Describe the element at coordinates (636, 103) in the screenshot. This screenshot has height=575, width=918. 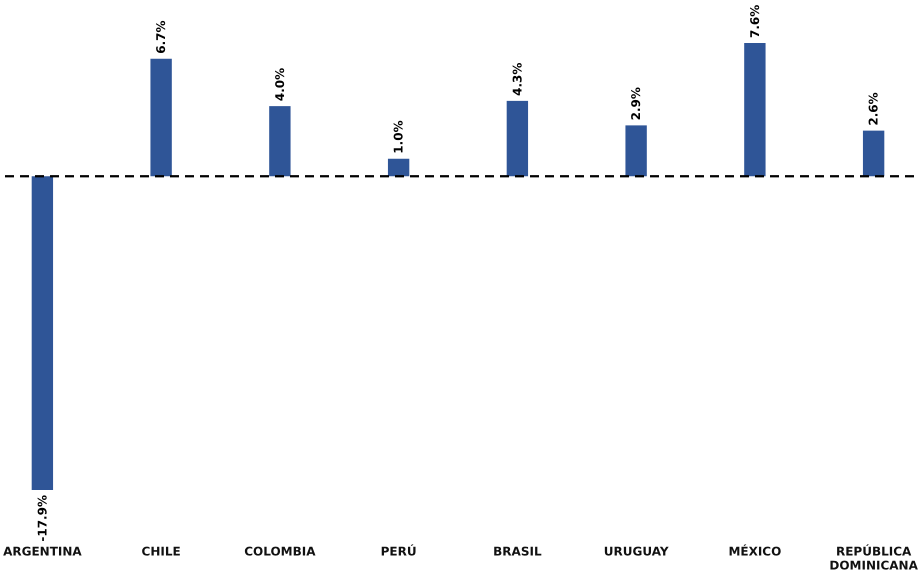
I see `data-label: 2.9%` at that location.